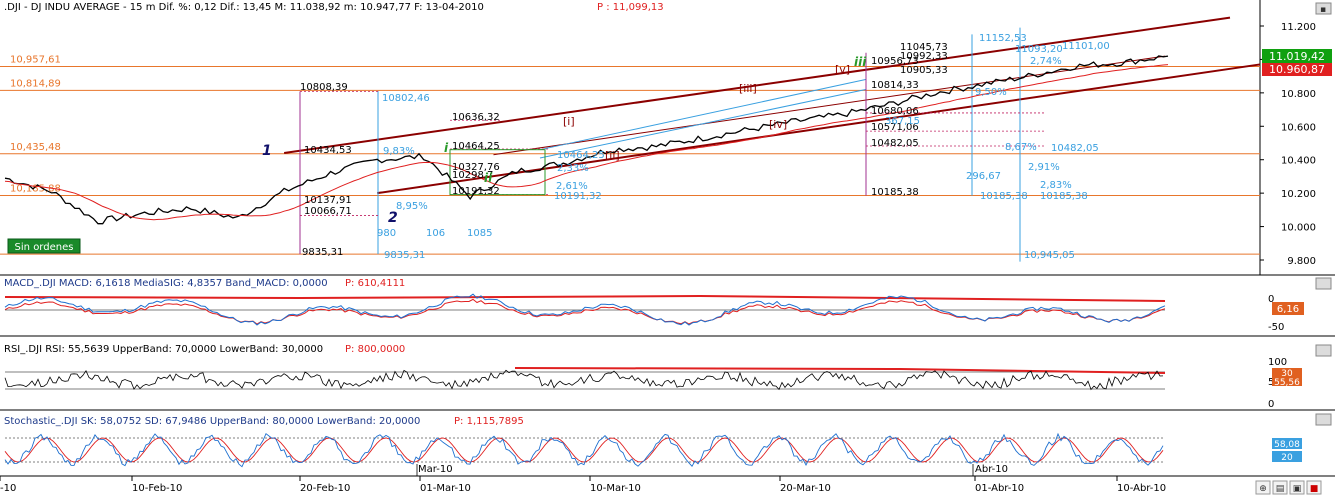 Image resolution: width=1335 pixels, height=500 pixels. I want to click on color-icon: ■, so click(1314, 489).